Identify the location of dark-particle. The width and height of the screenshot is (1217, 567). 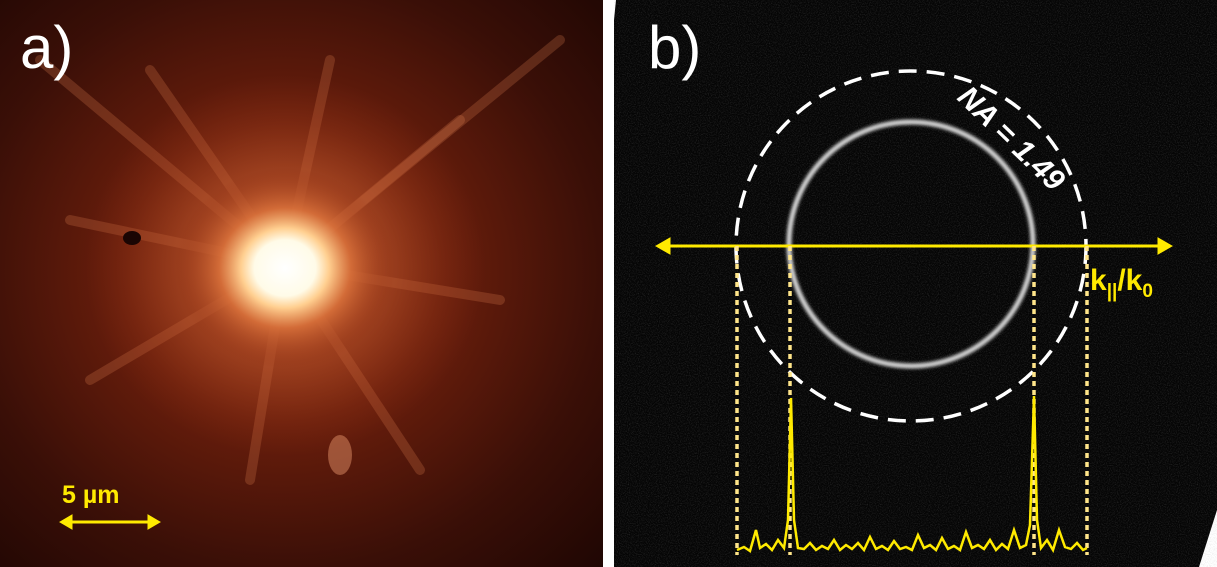
(132, 238).